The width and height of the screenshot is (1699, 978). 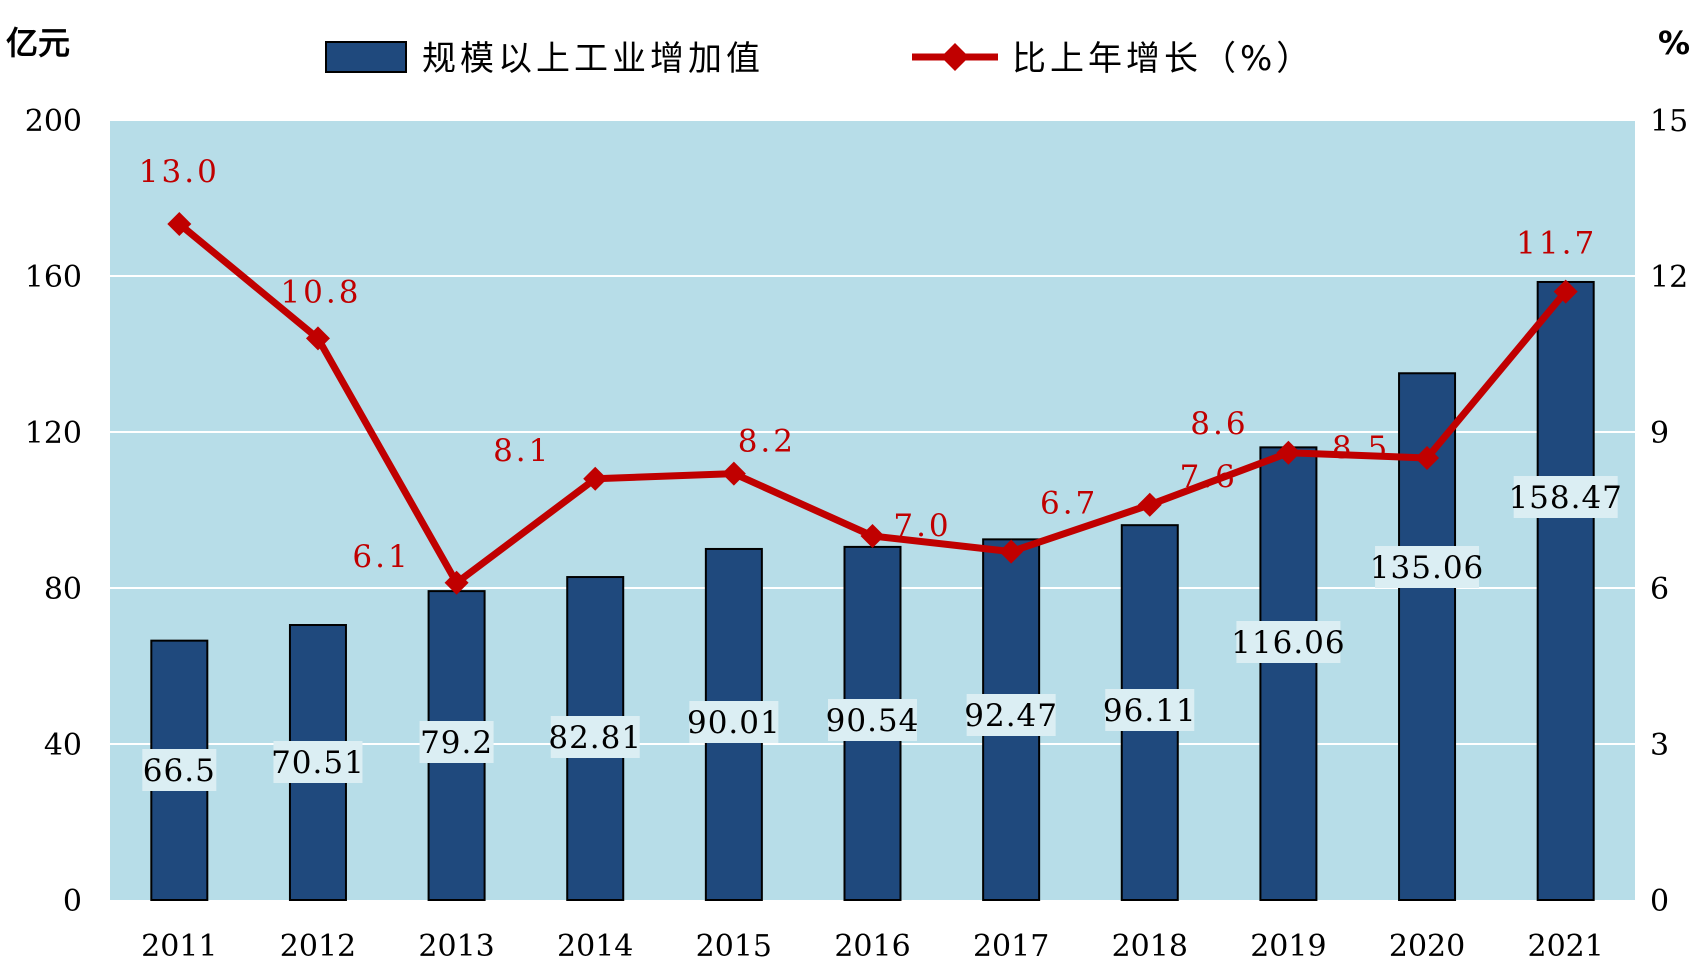 What do you see at coordinates (179, 946) in the screenshot?
I see `x-tick-label: 2011` at bounding box center [179, 946].